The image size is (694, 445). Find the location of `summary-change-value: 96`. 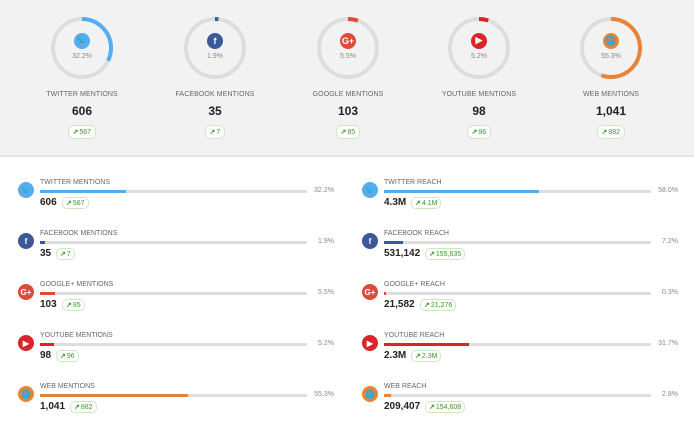

summary-change-value: 96 is located at coordinates (482, 132).